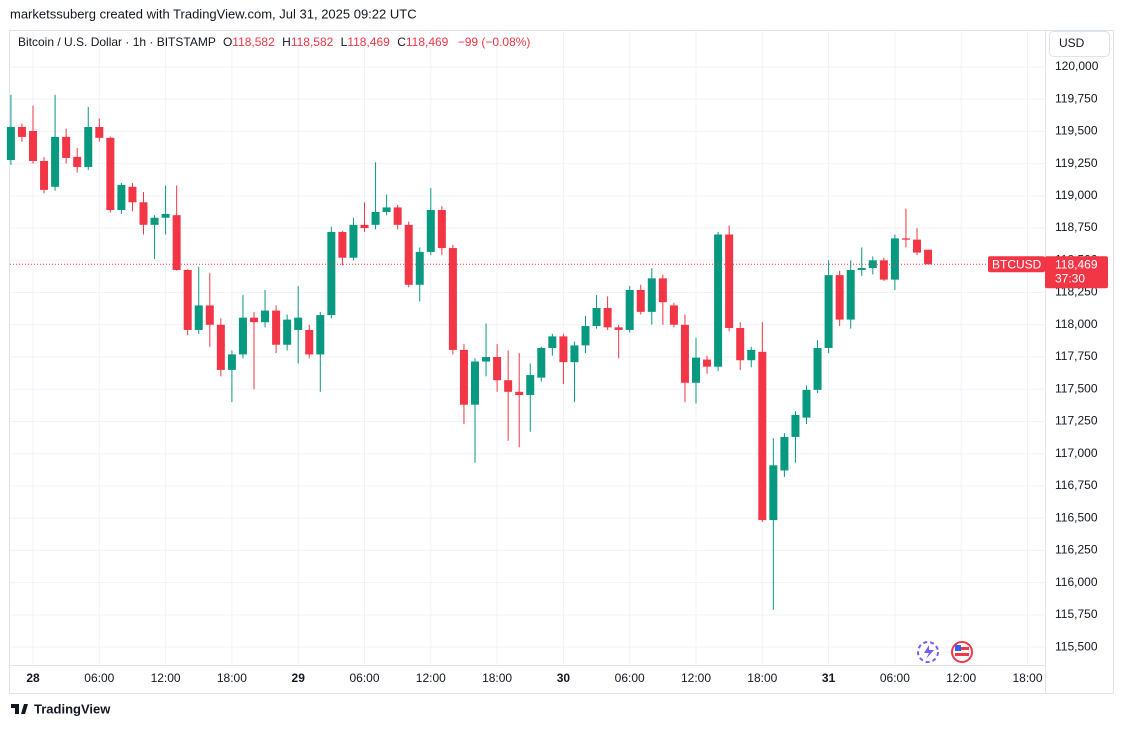 This screenshot has width=1123, height=732. I want to click on h-value: 118,582, so click(312, 42).